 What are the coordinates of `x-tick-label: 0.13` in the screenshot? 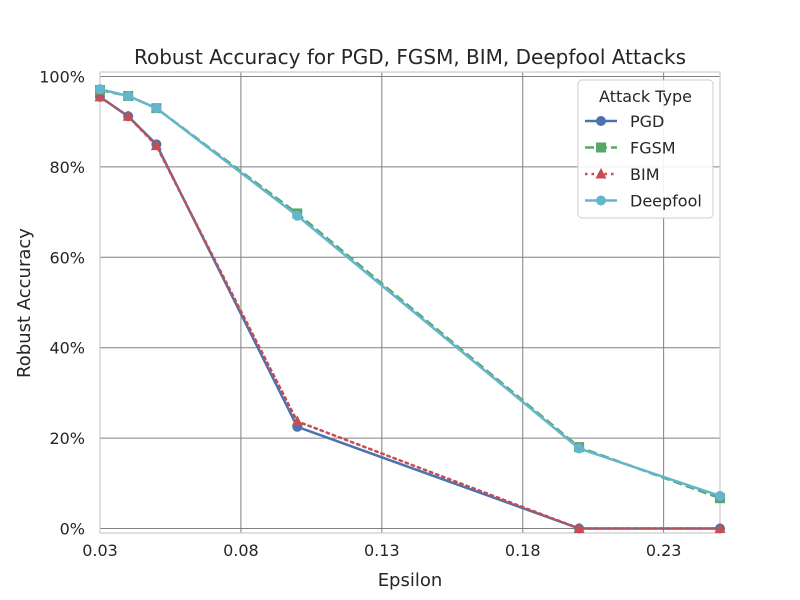 It's located at (382, 550).